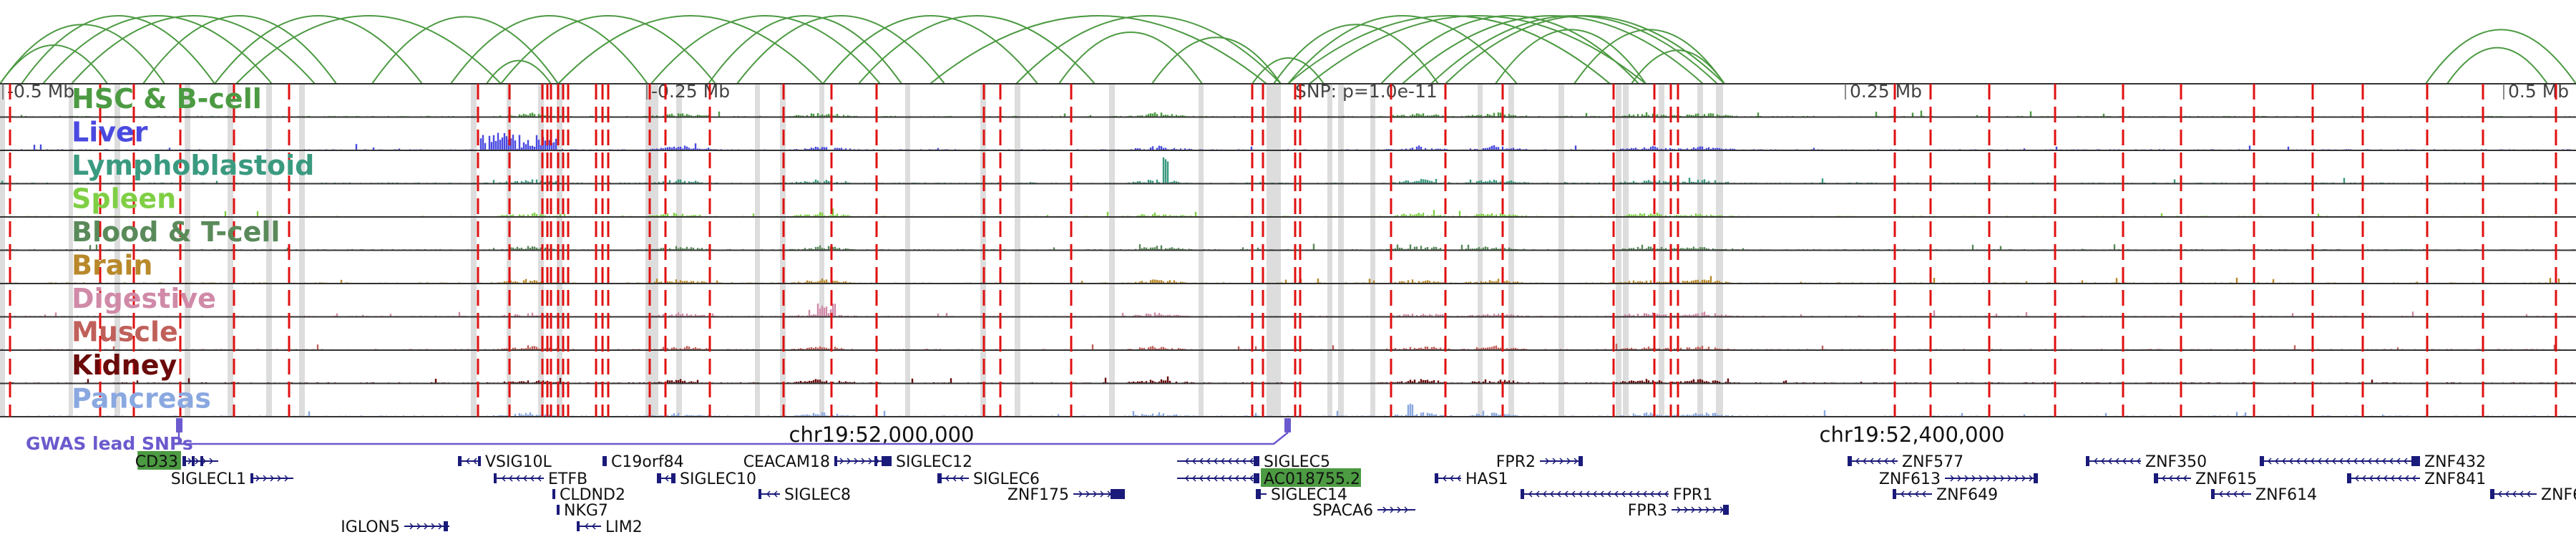  Describe the element at coordinates (2455, 462) in the screenshot. I see `gene-label: ZNF432` at that location.